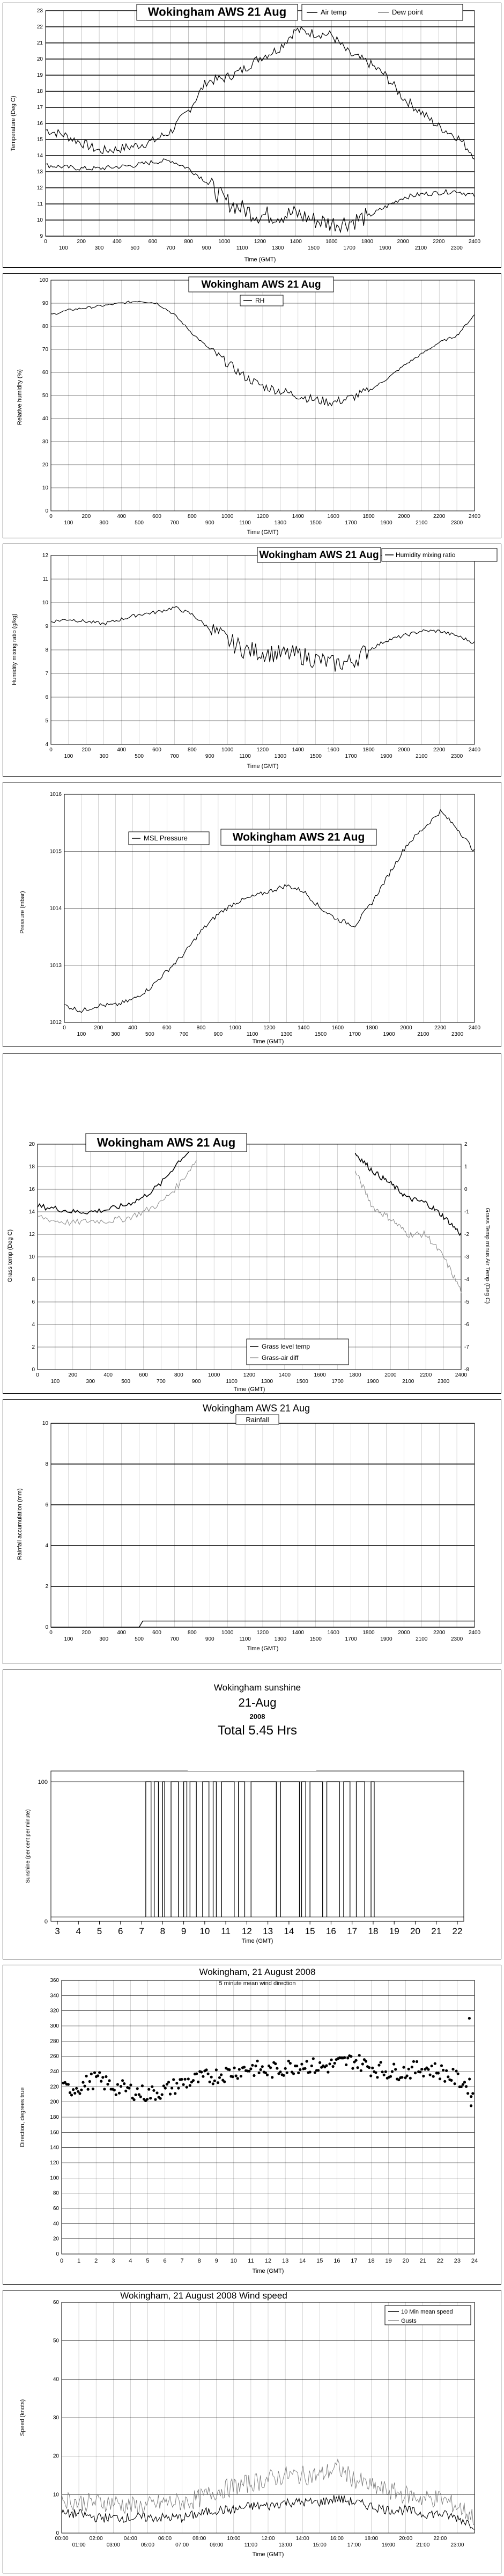  What do you see at coordinates (475, 242) in the screenshot?
I see `temp-xtick-label: 2400` at bounding box center [475, 242].